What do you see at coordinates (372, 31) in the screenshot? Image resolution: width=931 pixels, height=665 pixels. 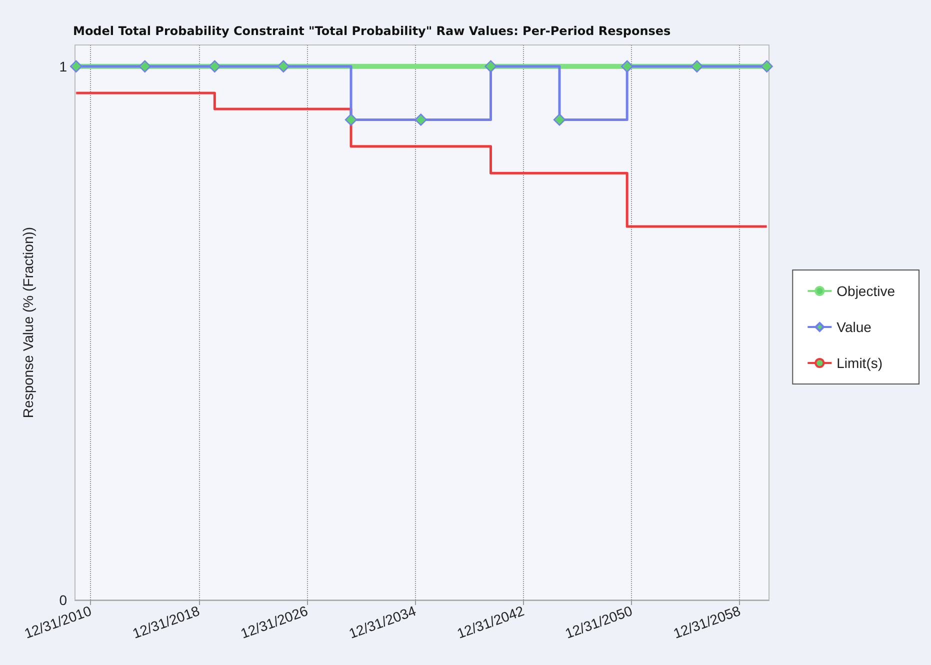 I see `chart-title: Model Total Probability Constraint "Total Probability" Raw Values: Per-Period Responses` at bounding box center [372, 31].